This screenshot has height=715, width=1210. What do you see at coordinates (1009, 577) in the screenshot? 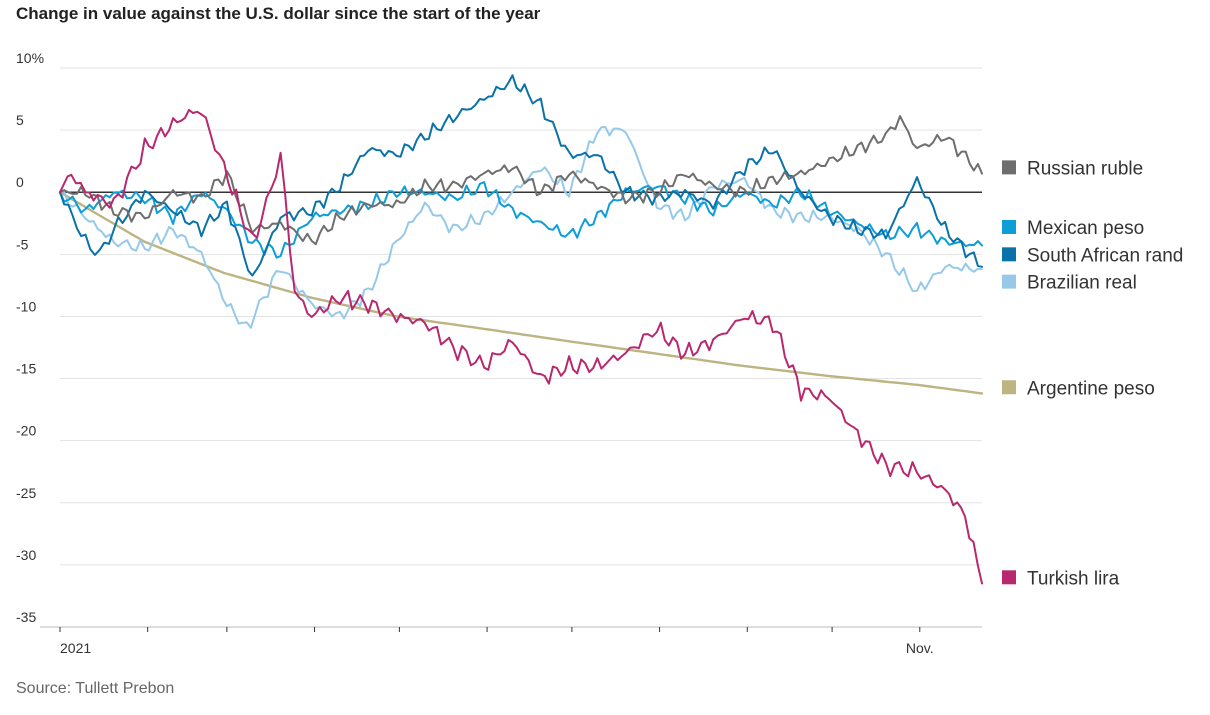
I see `legend-swatch-turkish-lira` at bounding box center [1009, 577].